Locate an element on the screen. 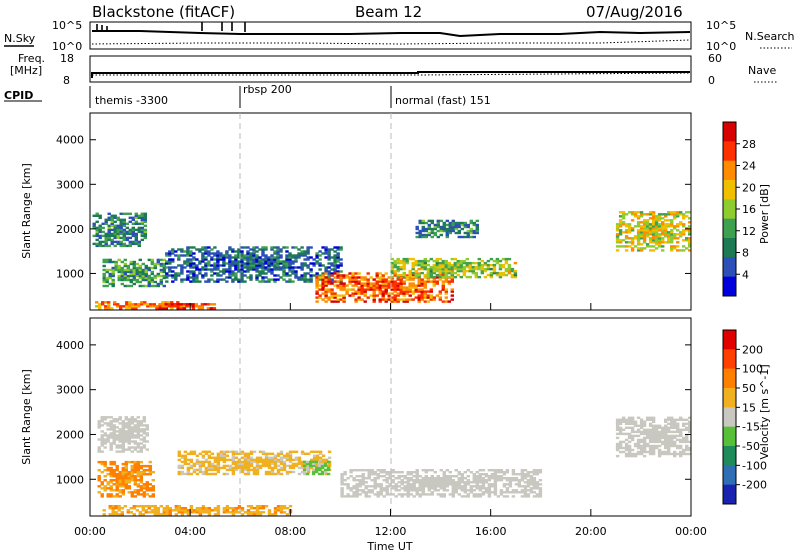 Image resolution: width=800 pixels, height=558 pixels. velocity-ylabel: Slant Range [km] is located at coordinates (26, 417).